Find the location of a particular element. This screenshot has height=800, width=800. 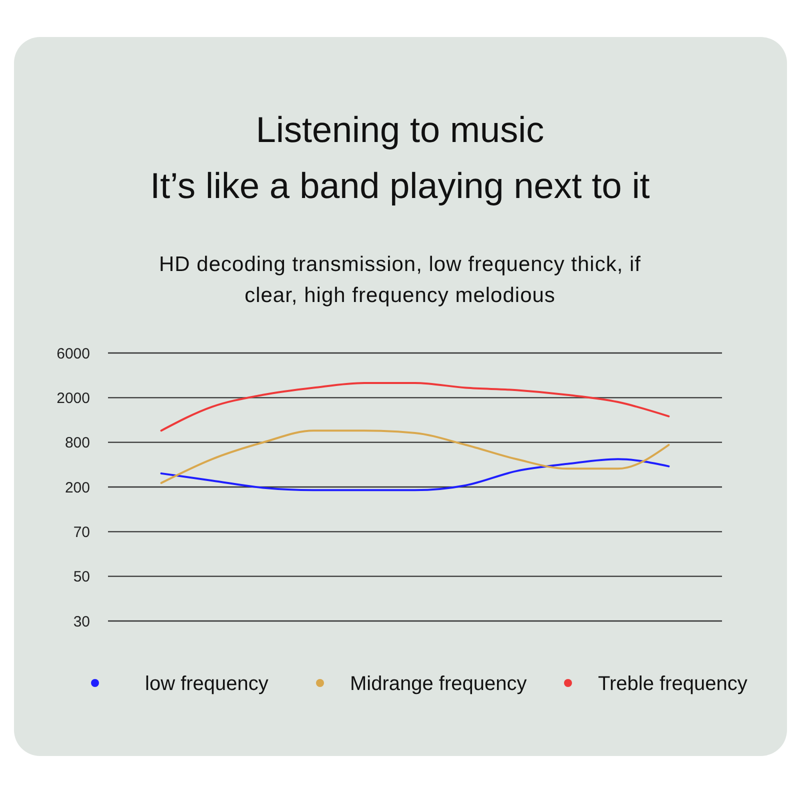

chart-title: Listening to music It’s like a band playing next to it is located at coordinates (400, 157).